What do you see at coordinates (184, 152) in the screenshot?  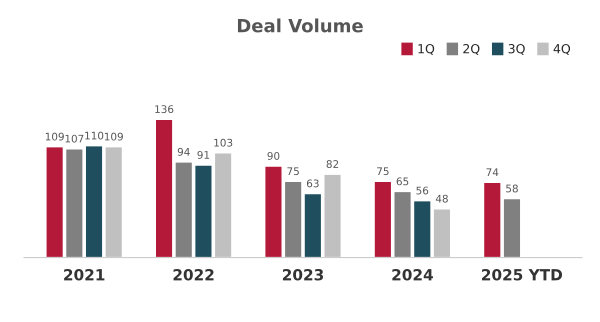 I see `data-label: 94` at bounding box center [184, 152].